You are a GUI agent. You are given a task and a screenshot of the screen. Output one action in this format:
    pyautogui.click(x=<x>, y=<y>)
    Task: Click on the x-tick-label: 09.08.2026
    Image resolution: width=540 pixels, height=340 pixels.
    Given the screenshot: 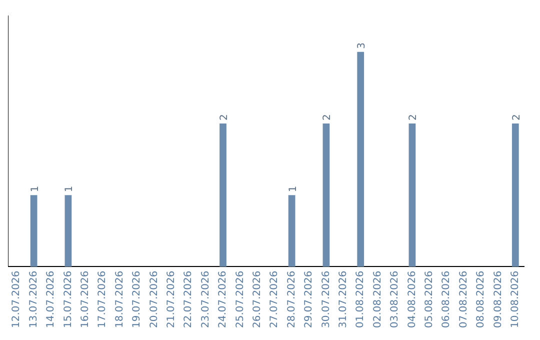 What is the action you would take?
    pyautogui.click(x=498, y=299)
    